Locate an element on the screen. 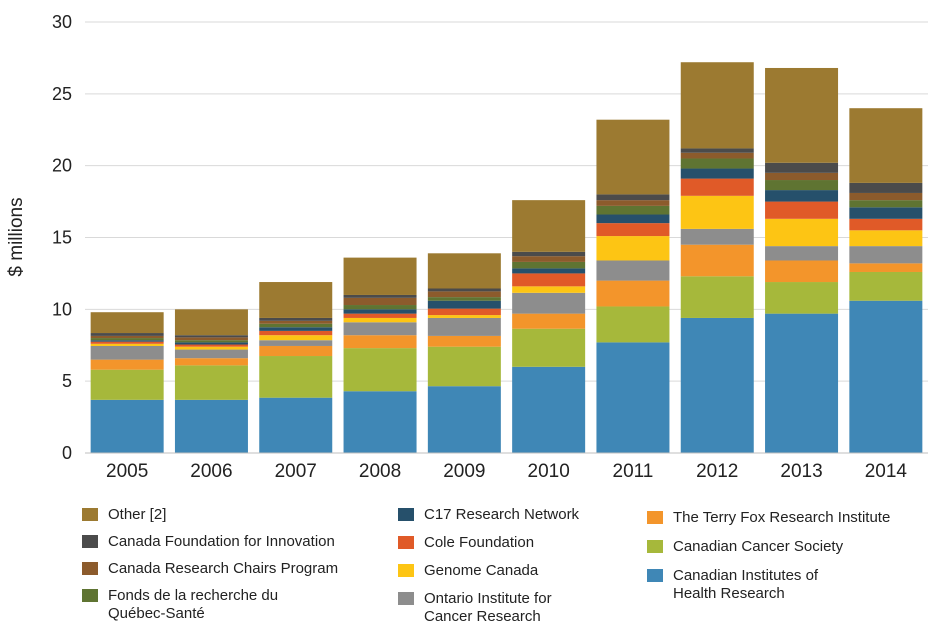 The width and height of the screenshot is (932, 627). x-tick-label: 2009 is located at coordinates (464, 471).